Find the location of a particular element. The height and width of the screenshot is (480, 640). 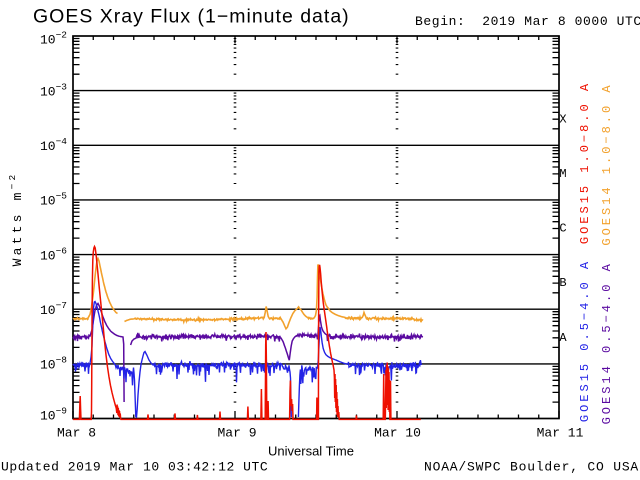

svg-text: GOES Xray Flux (1−minute data) is located at coordinates (191, 17).